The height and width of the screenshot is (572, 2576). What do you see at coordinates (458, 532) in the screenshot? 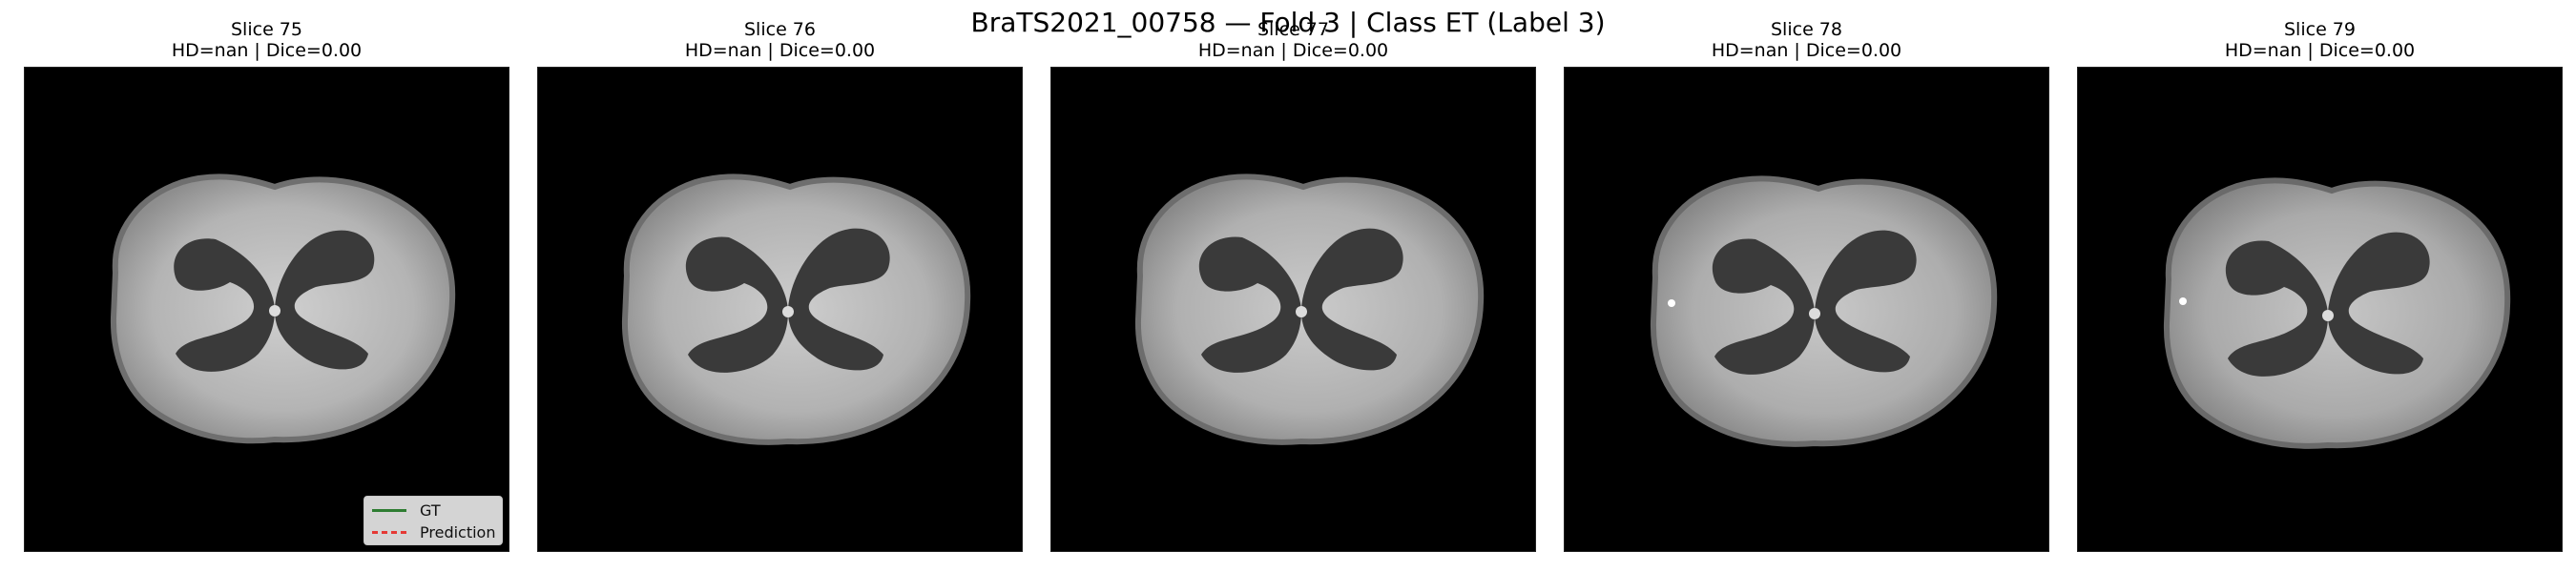
I see `legend-prediction-label: Prediction` at bounding box center [458, 532].